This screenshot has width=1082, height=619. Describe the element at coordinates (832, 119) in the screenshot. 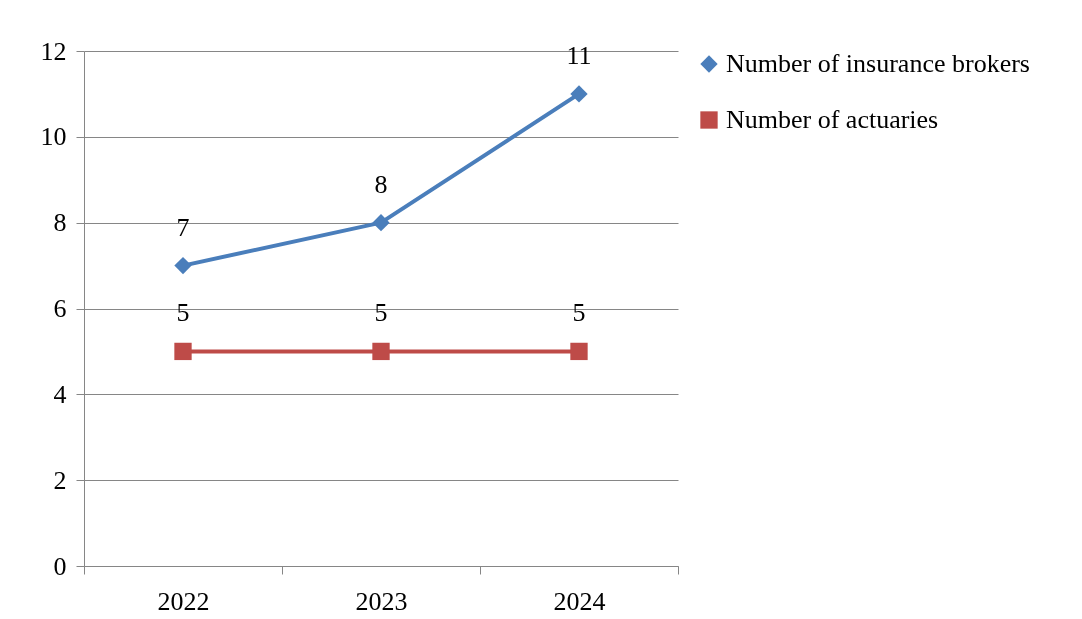

I see `legend-label: Number of actuaries` at that location.